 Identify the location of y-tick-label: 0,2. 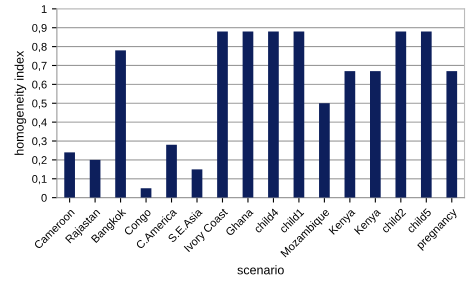
(39, 161).